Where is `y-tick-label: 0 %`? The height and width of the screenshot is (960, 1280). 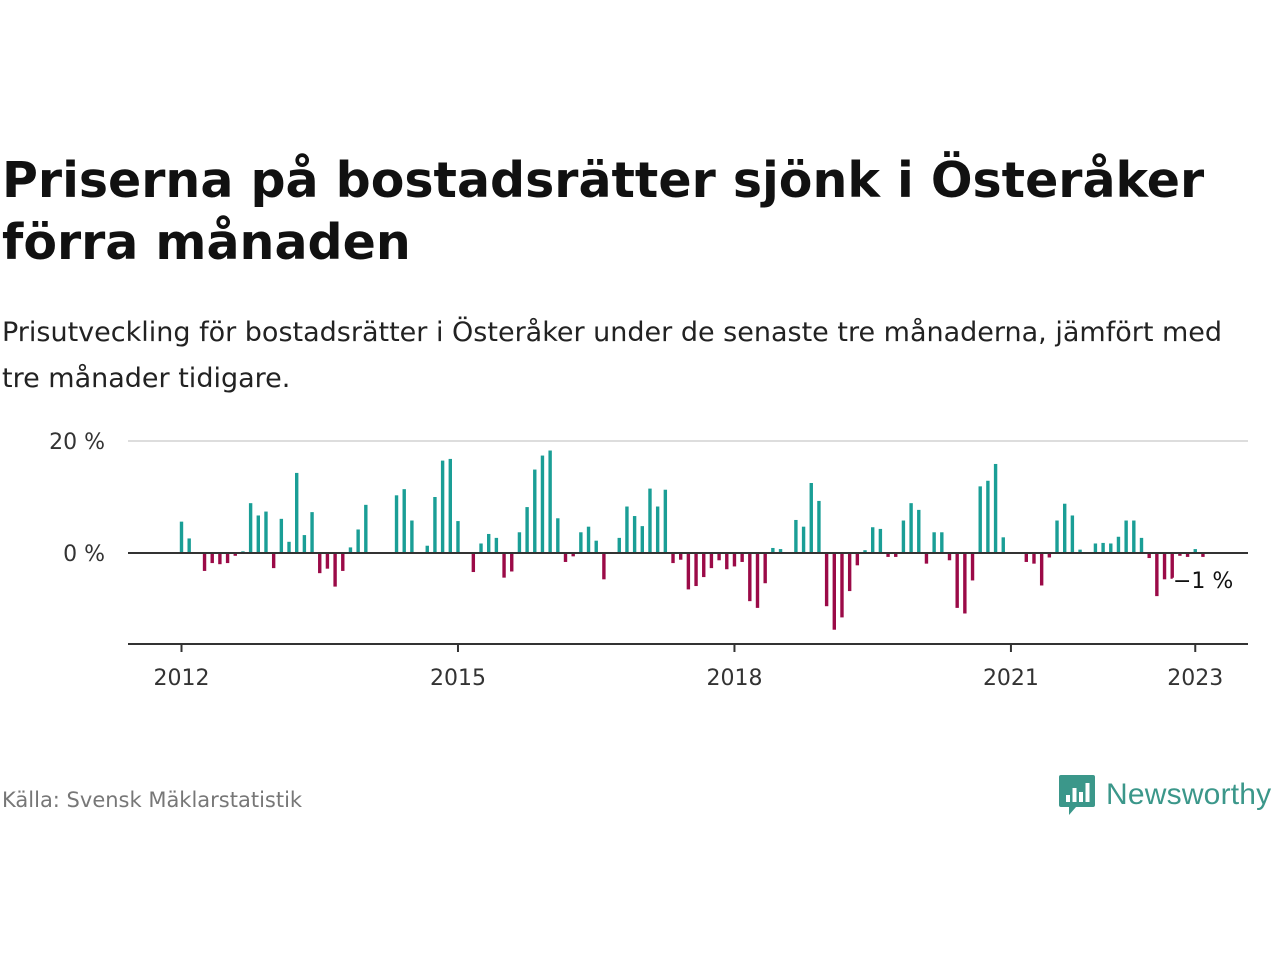
y-tick-label: 0 % is located at coordinates (84, 554).